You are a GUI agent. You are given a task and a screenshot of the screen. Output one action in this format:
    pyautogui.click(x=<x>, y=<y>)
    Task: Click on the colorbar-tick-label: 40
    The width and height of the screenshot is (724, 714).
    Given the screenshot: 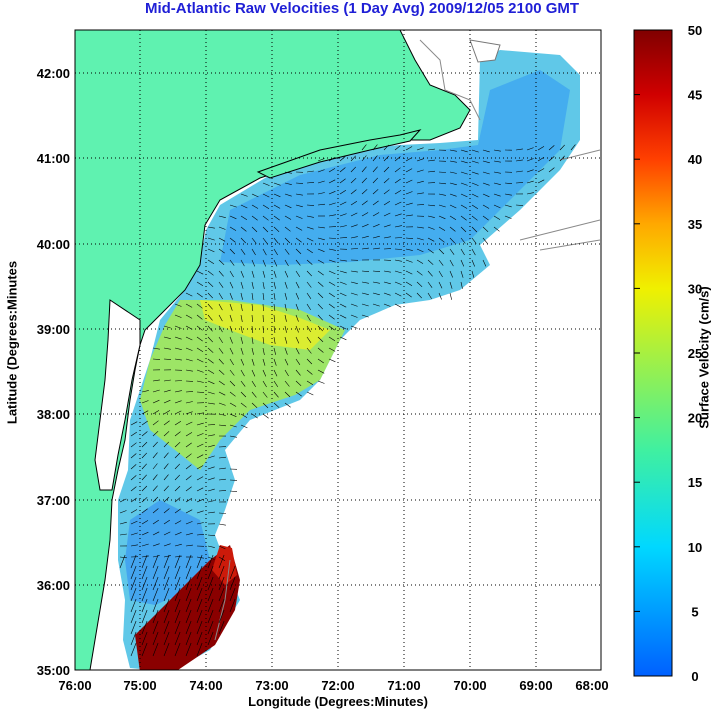 What is the action you would take?
    pyautogui.click(x=695, y=159)
    